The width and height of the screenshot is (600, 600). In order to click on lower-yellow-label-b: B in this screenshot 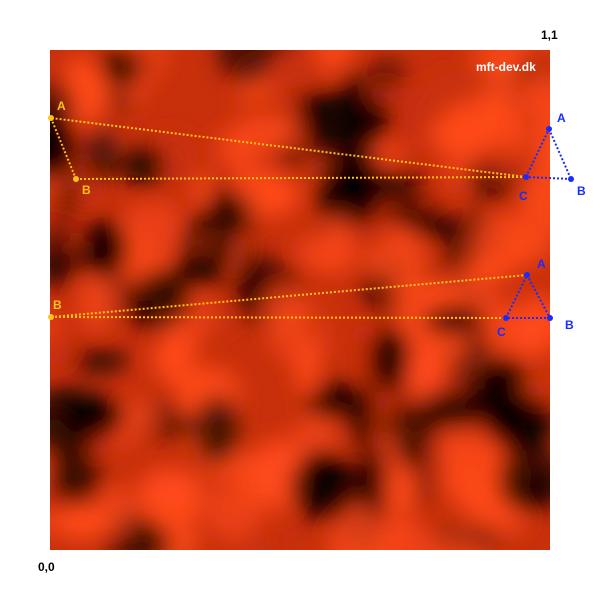, I will do `click(57, 305)`.